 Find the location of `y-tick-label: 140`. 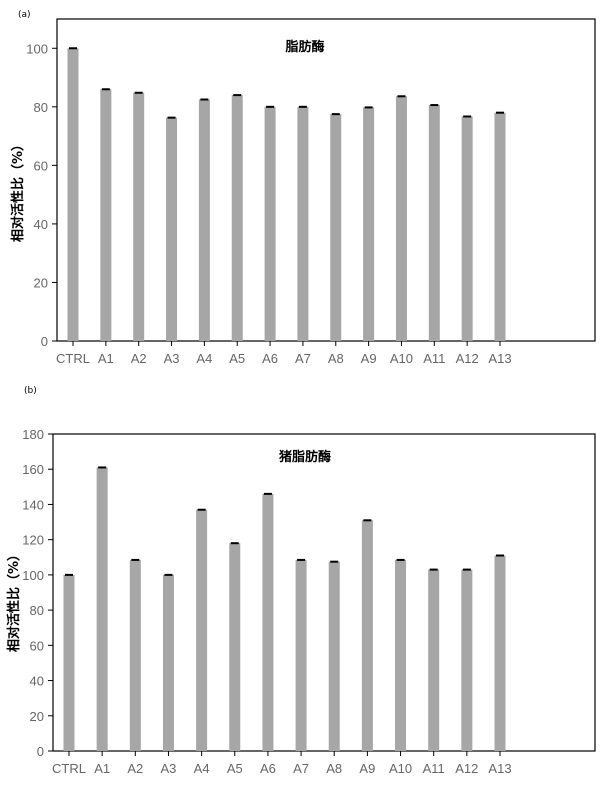

y-tick-label: 140 is located at coordinates (33, 504).